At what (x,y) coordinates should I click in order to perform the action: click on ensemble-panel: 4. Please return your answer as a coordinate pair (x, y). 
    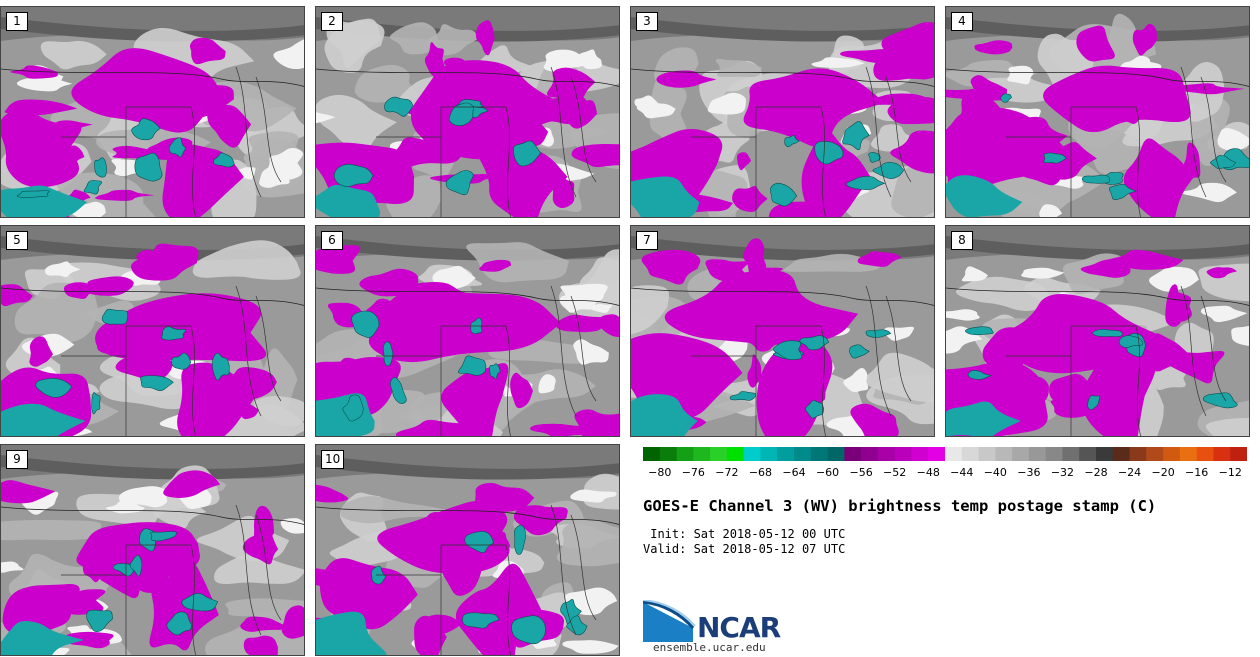
    Looking at the image, I should click on (1097, 112).